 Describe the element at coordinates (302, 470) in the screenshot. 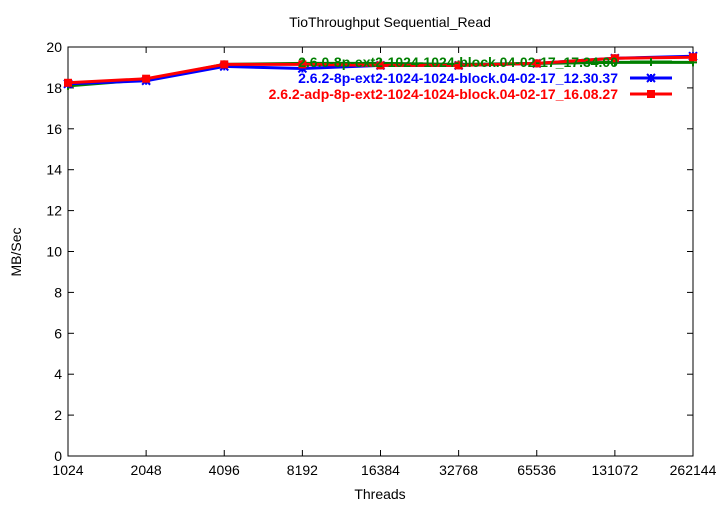

I see `x-tick-label: 8192` at that location.